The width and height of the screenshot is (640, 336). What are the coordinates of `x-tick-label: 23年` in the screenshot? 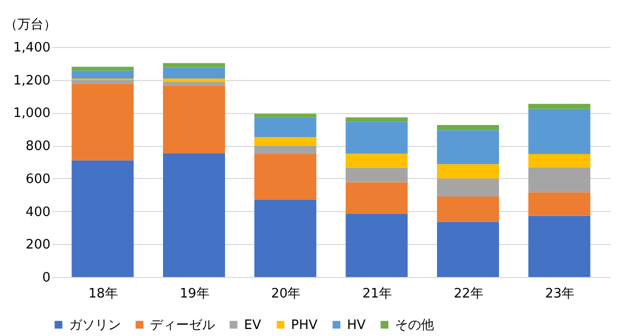 It's located at (560, 294).